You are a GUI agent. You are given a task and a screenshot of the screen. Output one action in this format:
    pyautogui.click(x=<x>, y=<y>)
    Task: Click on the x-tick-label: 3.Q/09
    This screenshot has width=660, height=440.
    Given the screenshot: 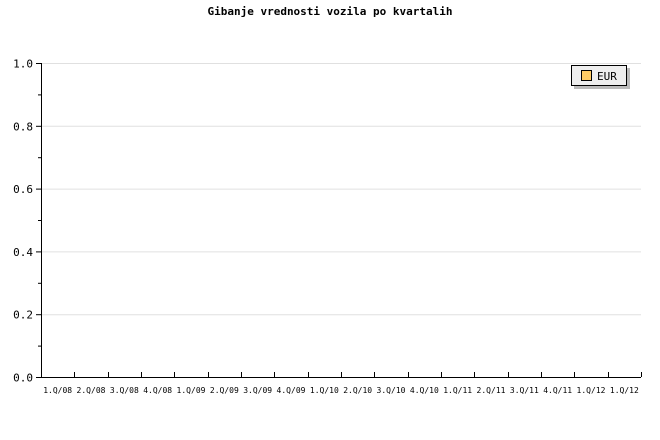 What is the action you would take?
    pyautogui.click(x=257, y=390)
    